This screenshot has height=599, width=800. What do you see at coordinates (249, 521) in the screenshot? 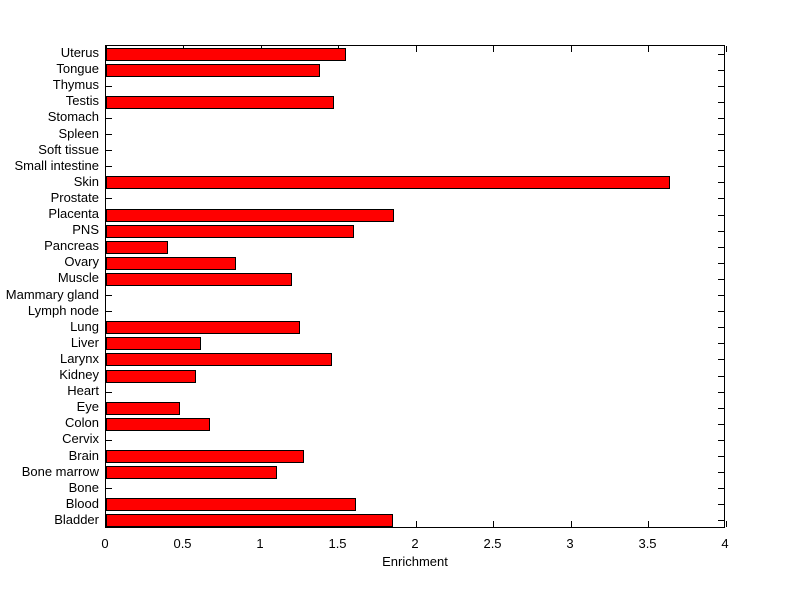
I see `bar-bladder` at bounding box center [249, 521].